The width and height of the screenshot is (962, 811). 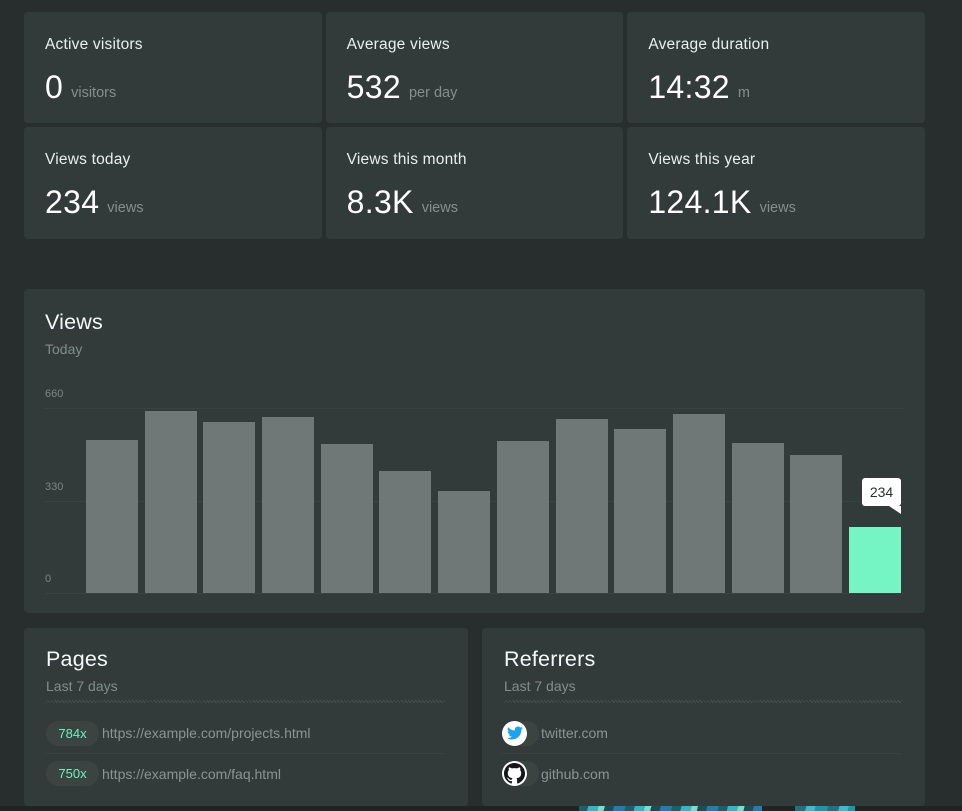 I want to click on stat-value: 234, so click(x=72, y=202).